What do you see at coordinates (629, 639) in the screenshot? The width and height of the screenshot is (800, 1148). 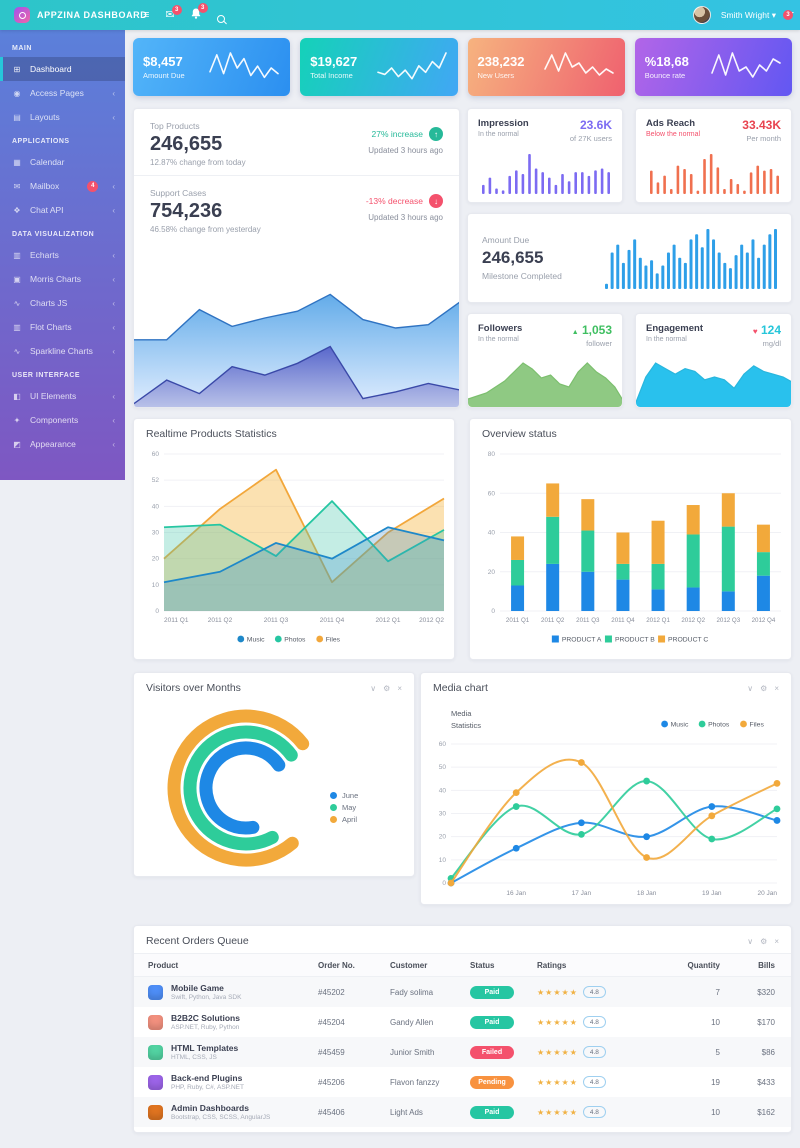 I see `legend-item: PRODUCT B` at bounding box center [629, 639].